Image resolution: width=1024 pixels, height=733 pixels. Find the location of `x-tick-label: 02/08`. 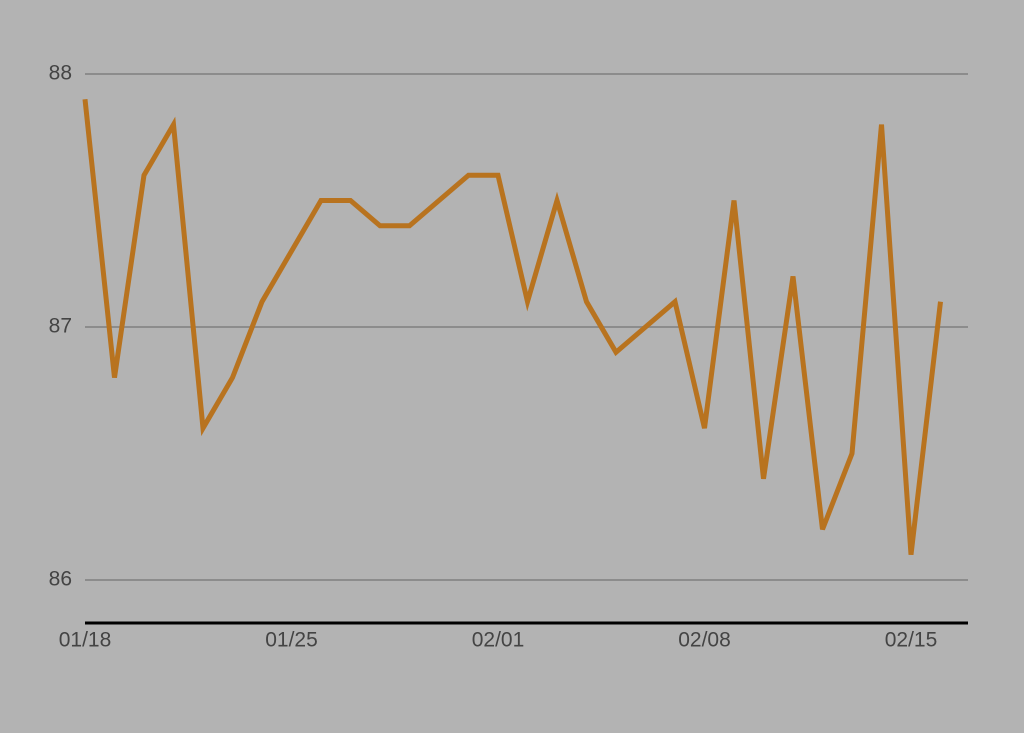

x-tick-label: 02/08 is located at coordinates (704, 640).